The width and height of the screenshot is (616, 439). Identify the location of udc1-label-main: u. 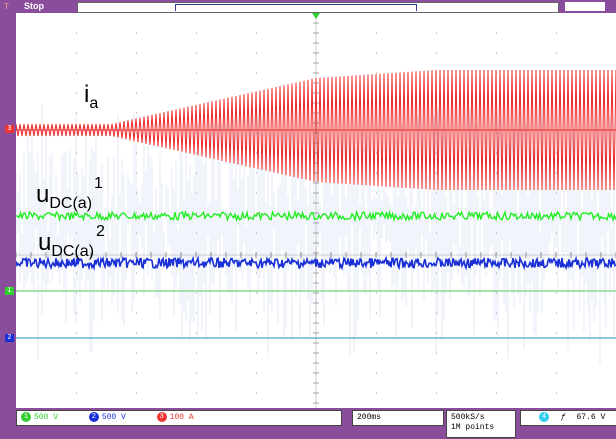
(43, 194).